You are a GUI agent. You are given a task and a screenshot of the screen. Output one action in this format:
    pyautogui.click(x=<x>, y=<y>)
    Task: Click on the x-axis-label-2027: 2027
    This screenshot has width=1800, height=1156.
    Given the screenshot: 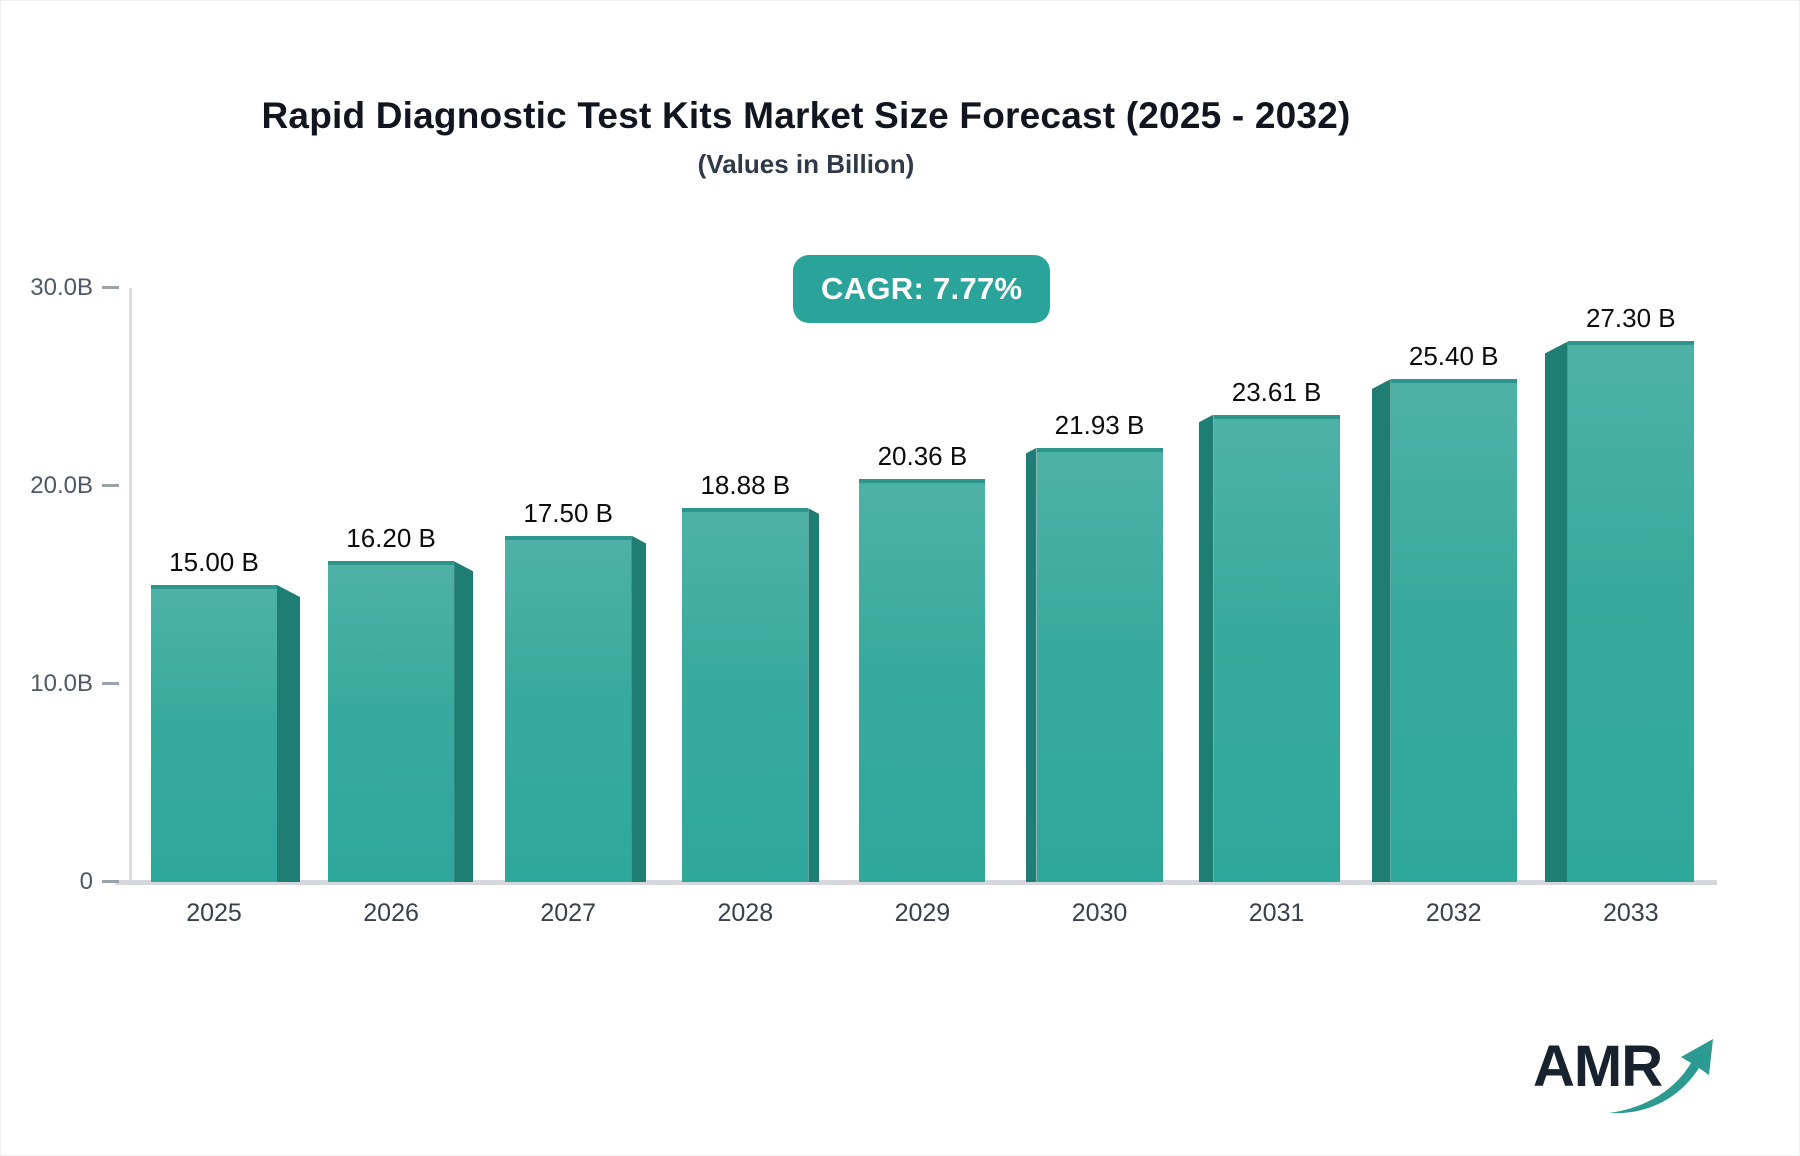 What is the action you would take?
    pyautogui.click(x=568, y=913)
    